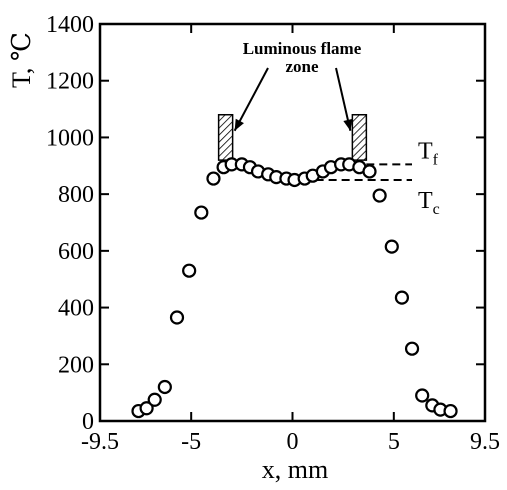  What do you see at coordinates (70, 82) in the screenshot?
I see `y-tick-label: 1200` at bounding box center [70, 82].